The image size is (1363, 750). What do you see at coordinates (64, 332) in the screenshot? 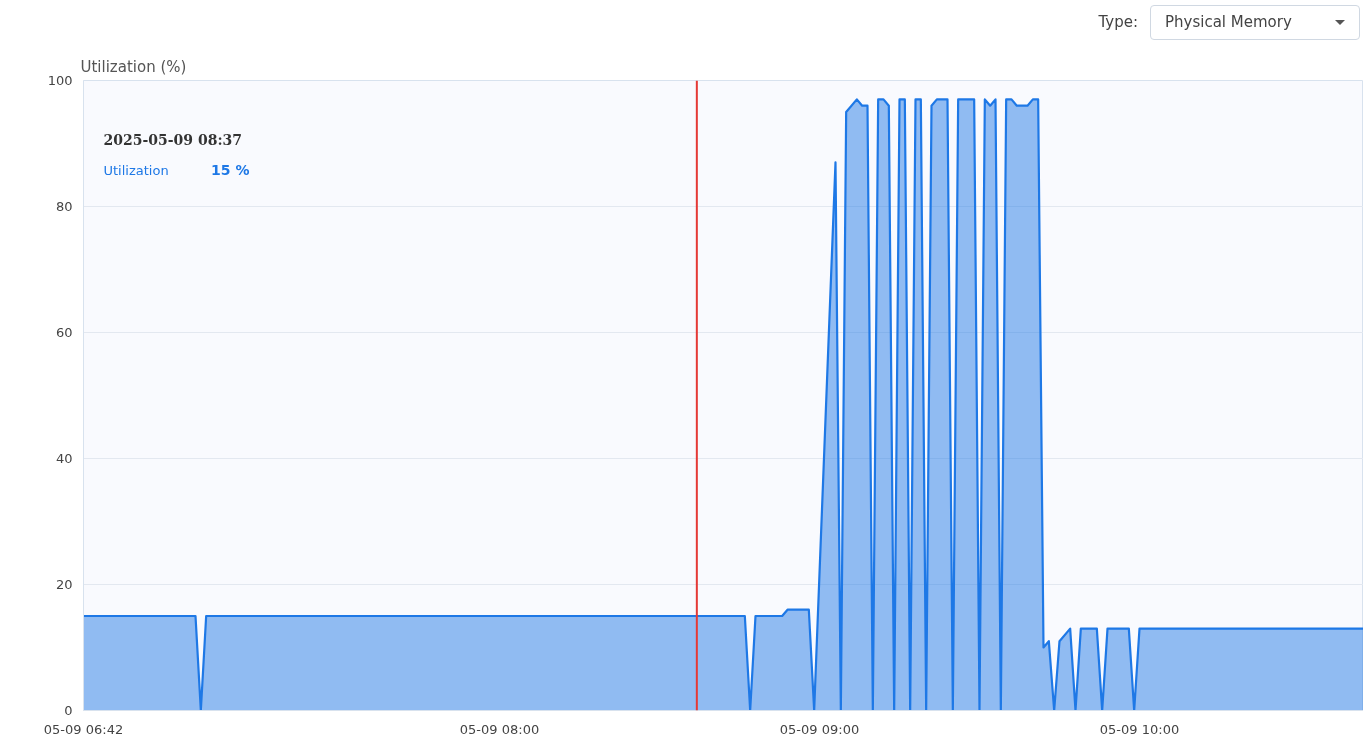
I see `y-tick-label: 60` at bounding box center [64, 332].